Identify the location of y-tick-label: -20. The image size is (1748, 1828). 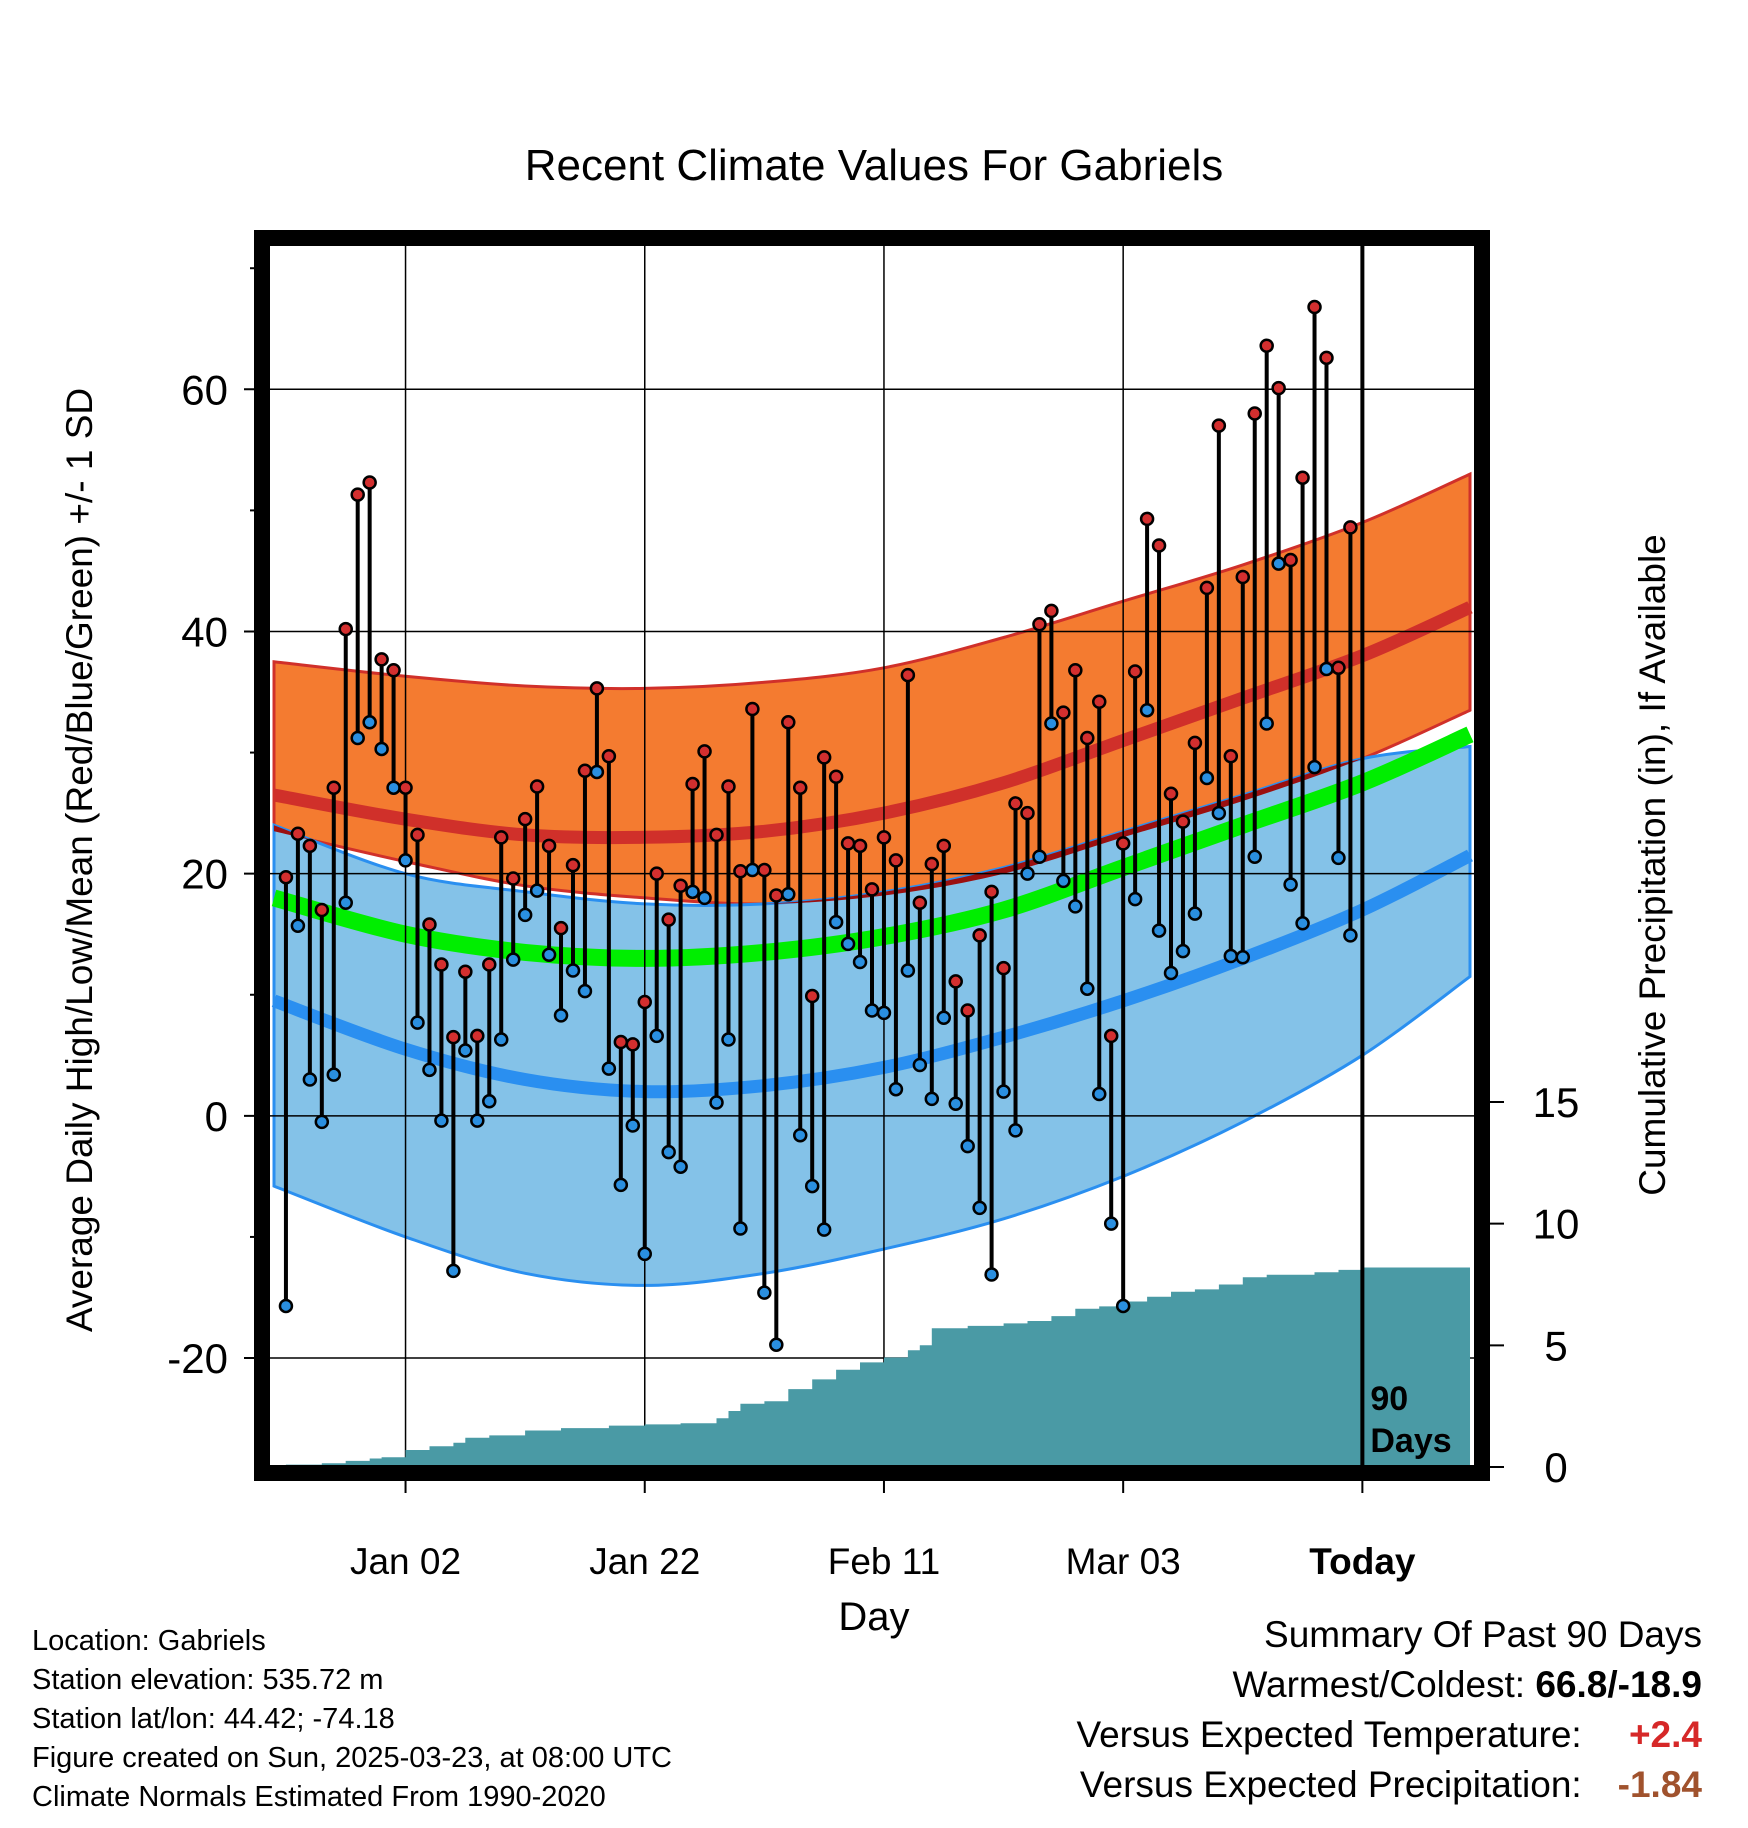
(197, 1358).